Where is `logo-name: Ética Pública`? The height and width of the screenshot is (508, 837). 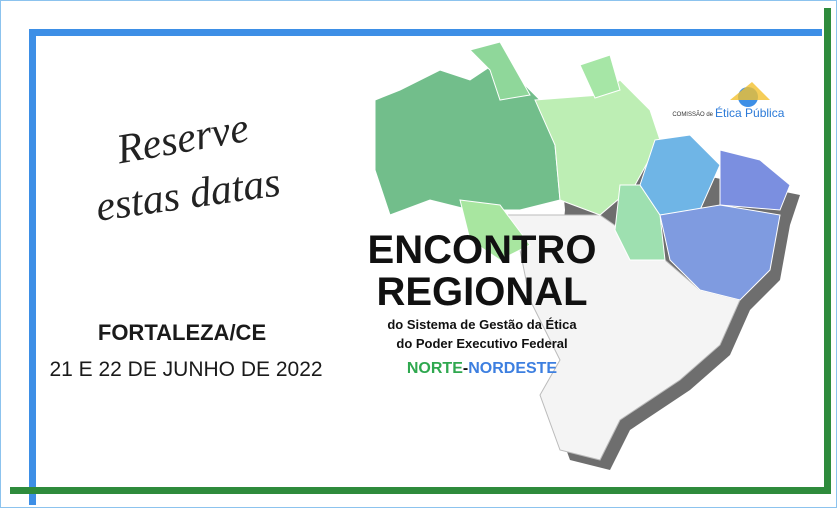 logo-name: Ética Pública is located at coordinates (750, 112).